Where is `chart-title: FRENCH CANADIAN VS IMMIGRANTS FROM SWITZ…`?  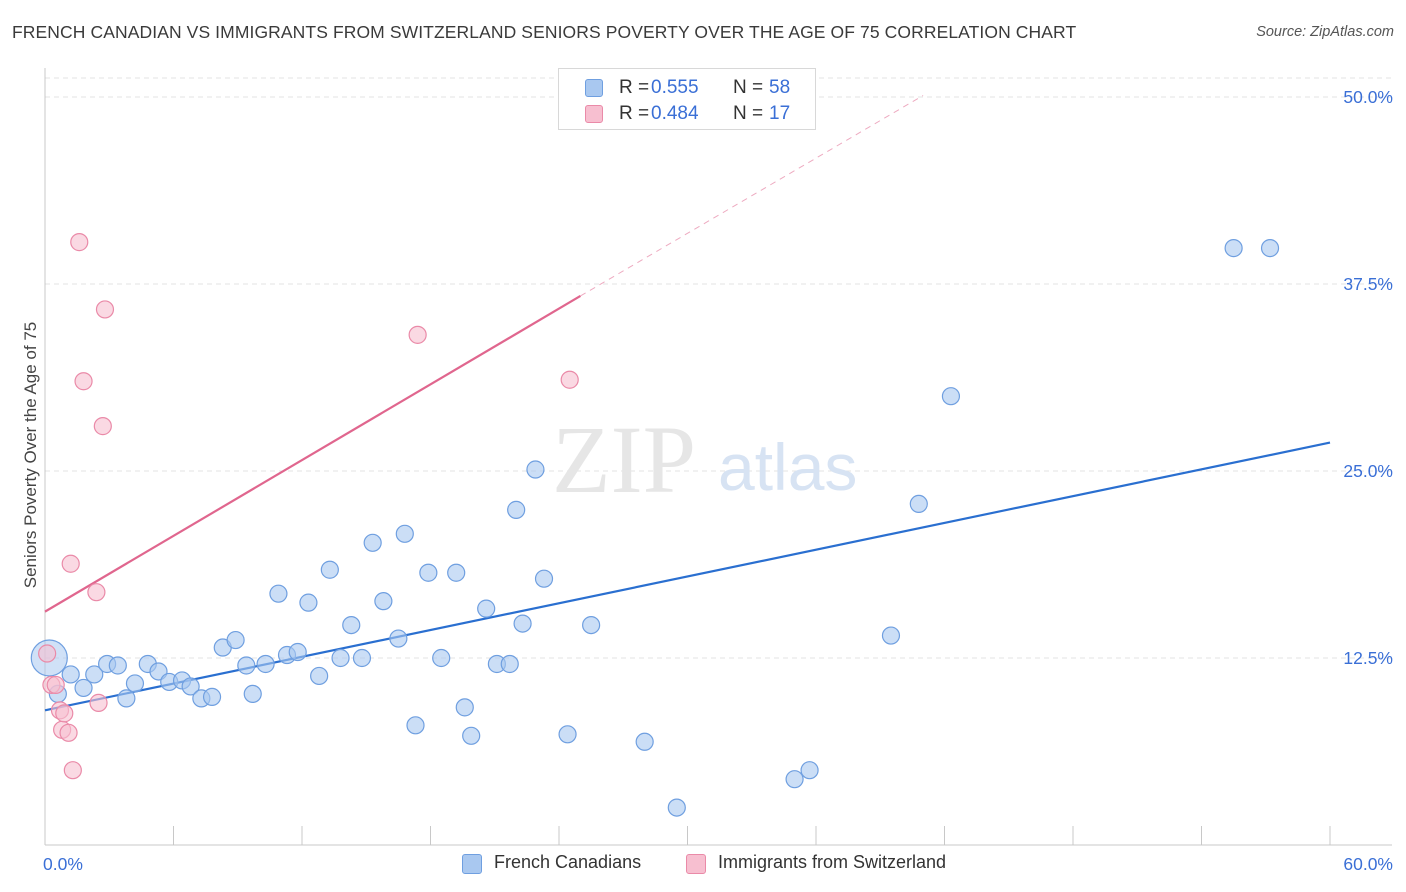 chart-title: FRENCH CANADIAN VS IMMIGRANTS FROM SWITZ… is located at coordinates (544, 32).